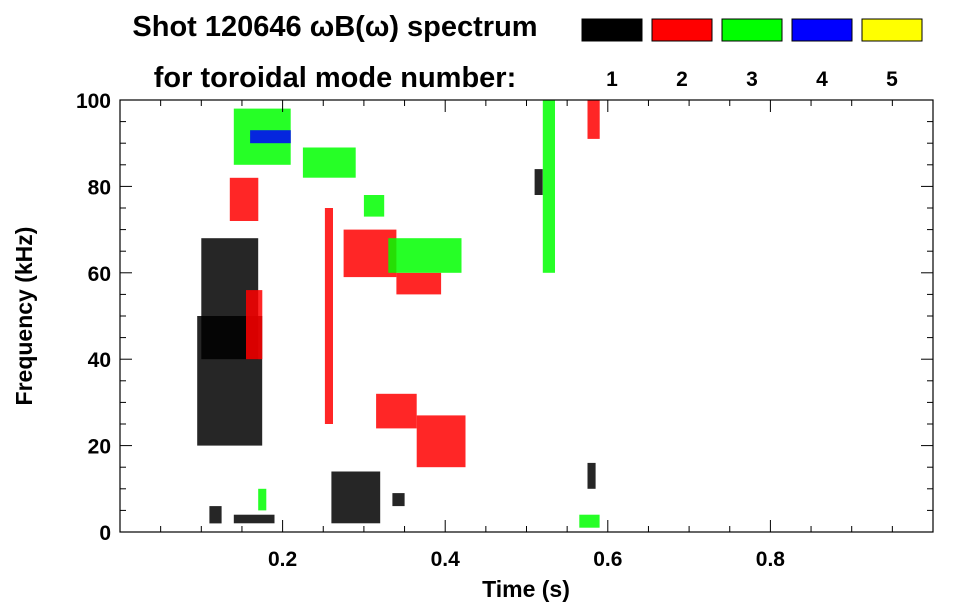  I want to click on legend-label-mode-5: 5, so click(892, 79).